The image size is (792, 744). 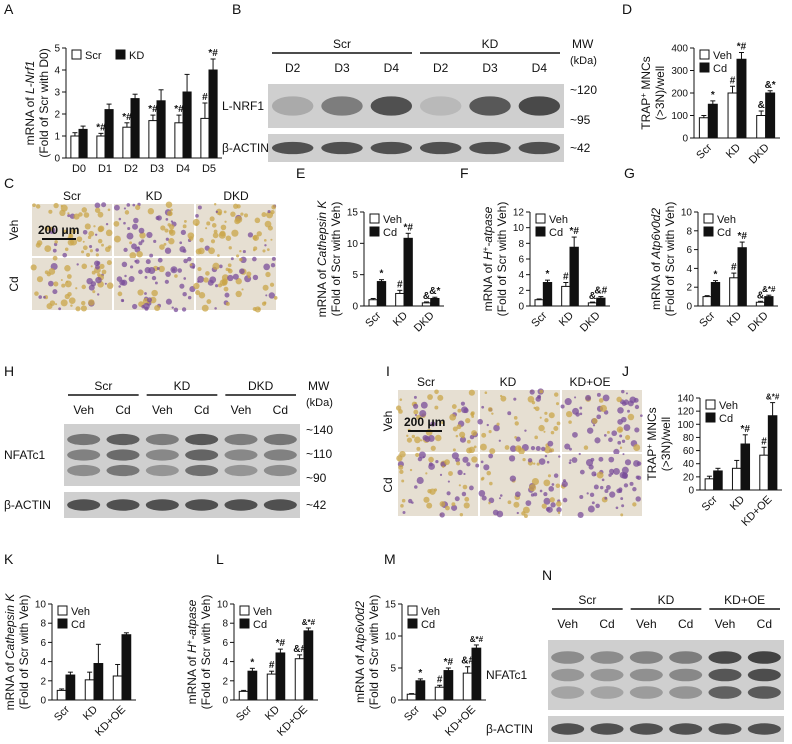 I want to click on x-tick-label: Scr, so click(x=62, y=713).